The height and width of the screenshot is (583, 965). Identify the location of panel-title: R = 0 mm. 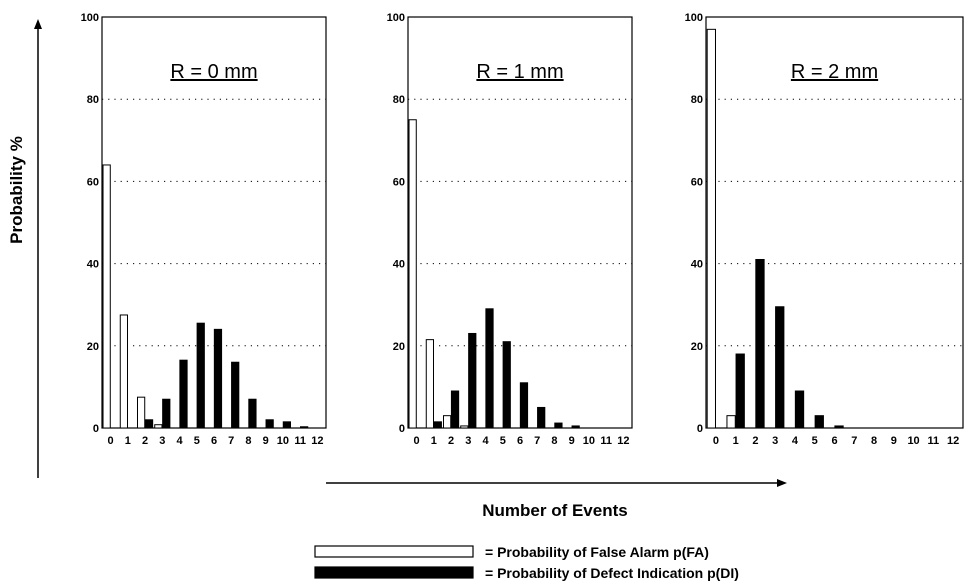
(213, 72).